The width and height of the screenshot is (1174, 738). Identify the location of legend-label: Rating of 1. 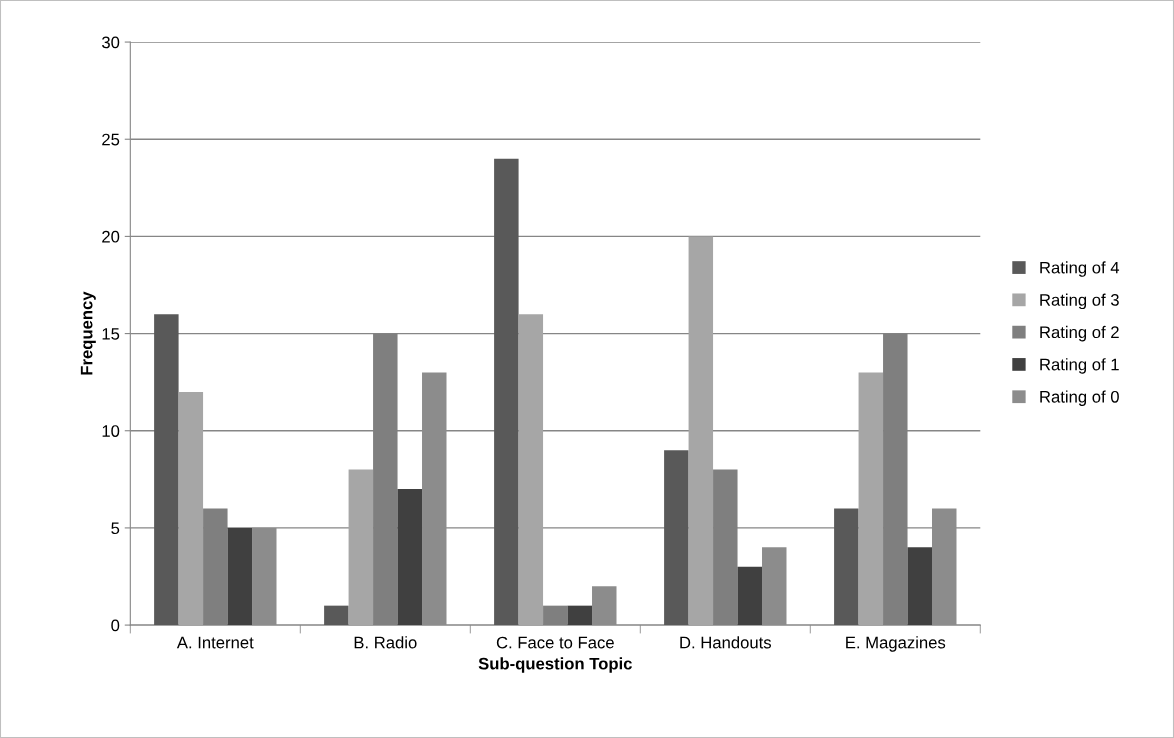
(1079, 366).